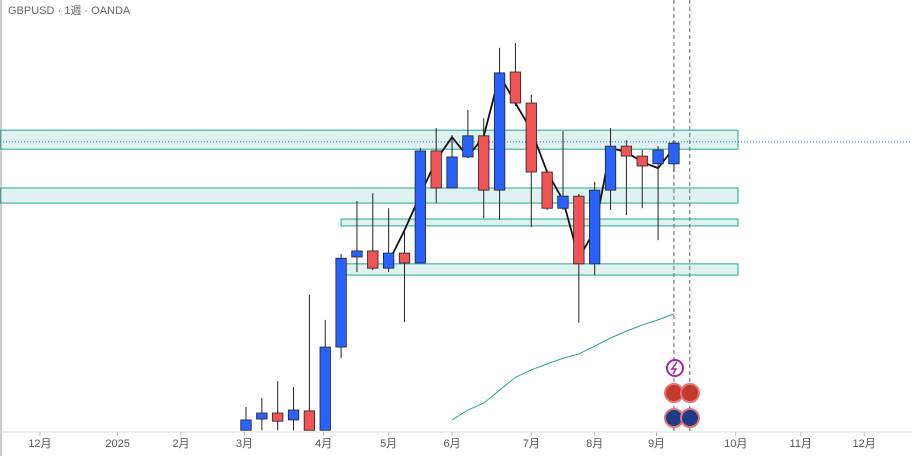 Image resolution: width=912 pixels, height=456 pixels. I want to click on x-tick-label: 9月, so click(656, 444).